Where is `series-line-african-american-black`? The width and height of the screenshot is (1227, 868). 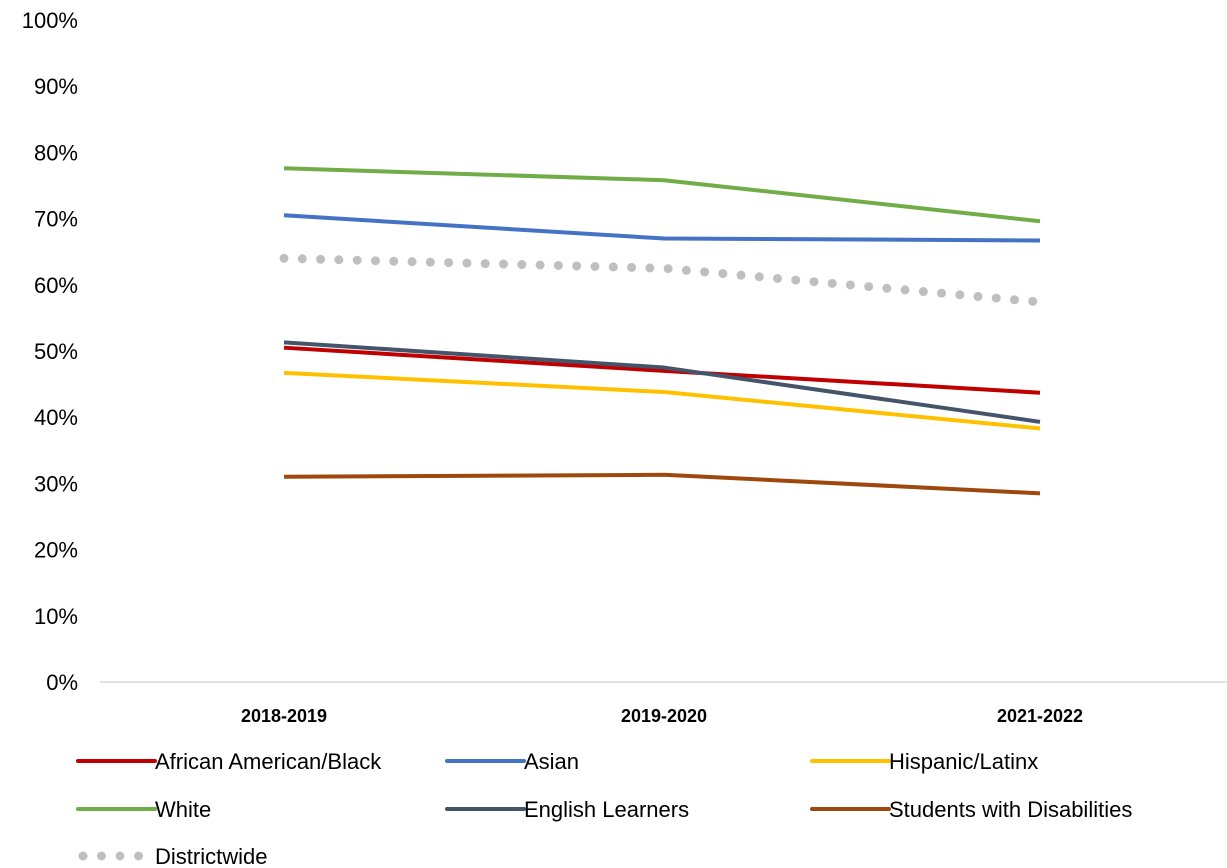
series-line-african-american-black is located at coordinates (662, 370).